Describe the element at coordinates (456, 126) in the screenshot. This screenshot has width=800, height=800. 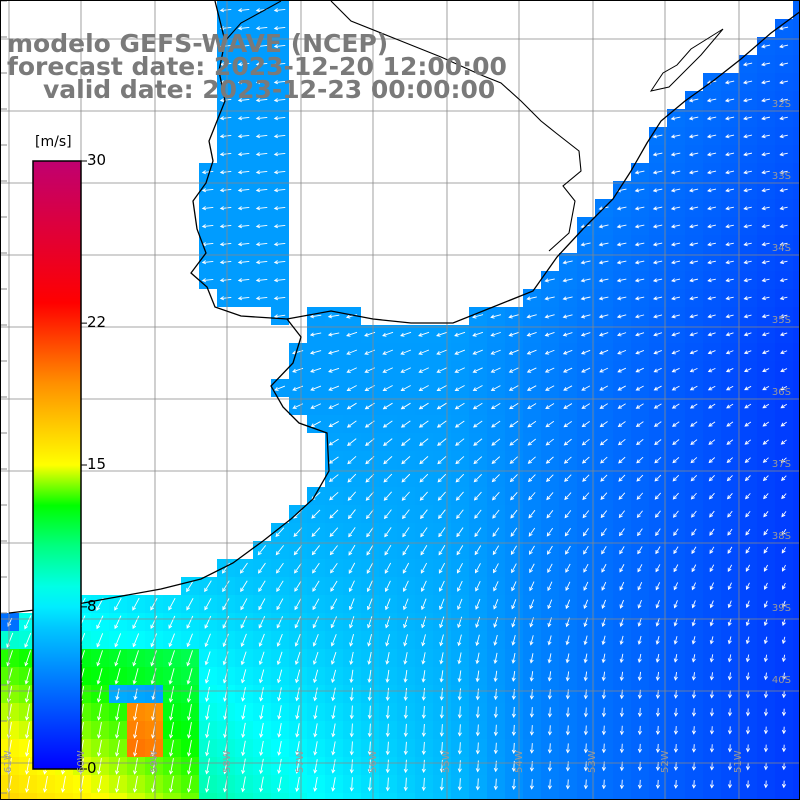
I see `border-uruguay-brazil` at that location.